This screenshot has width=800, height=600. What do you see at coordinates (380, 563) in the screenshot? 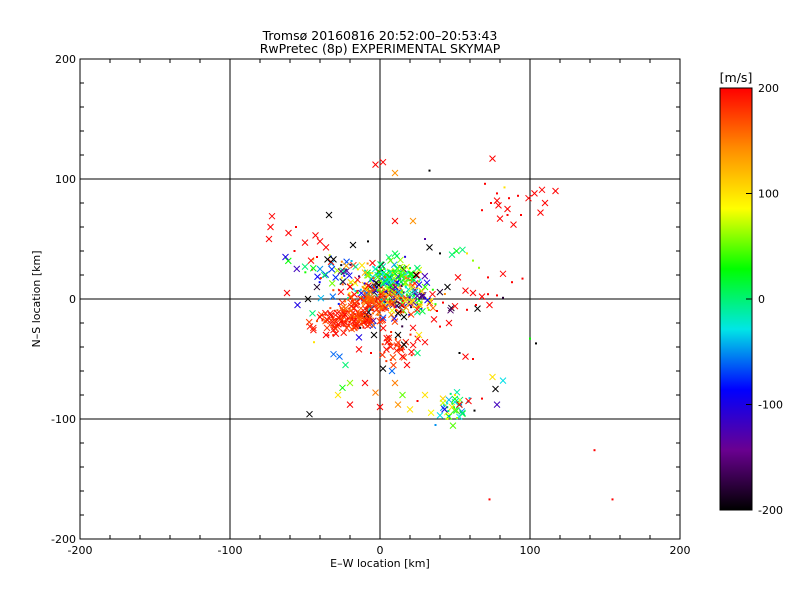
I see `x-axis-label: E–W location [km]` at bounding box center [380, 563].